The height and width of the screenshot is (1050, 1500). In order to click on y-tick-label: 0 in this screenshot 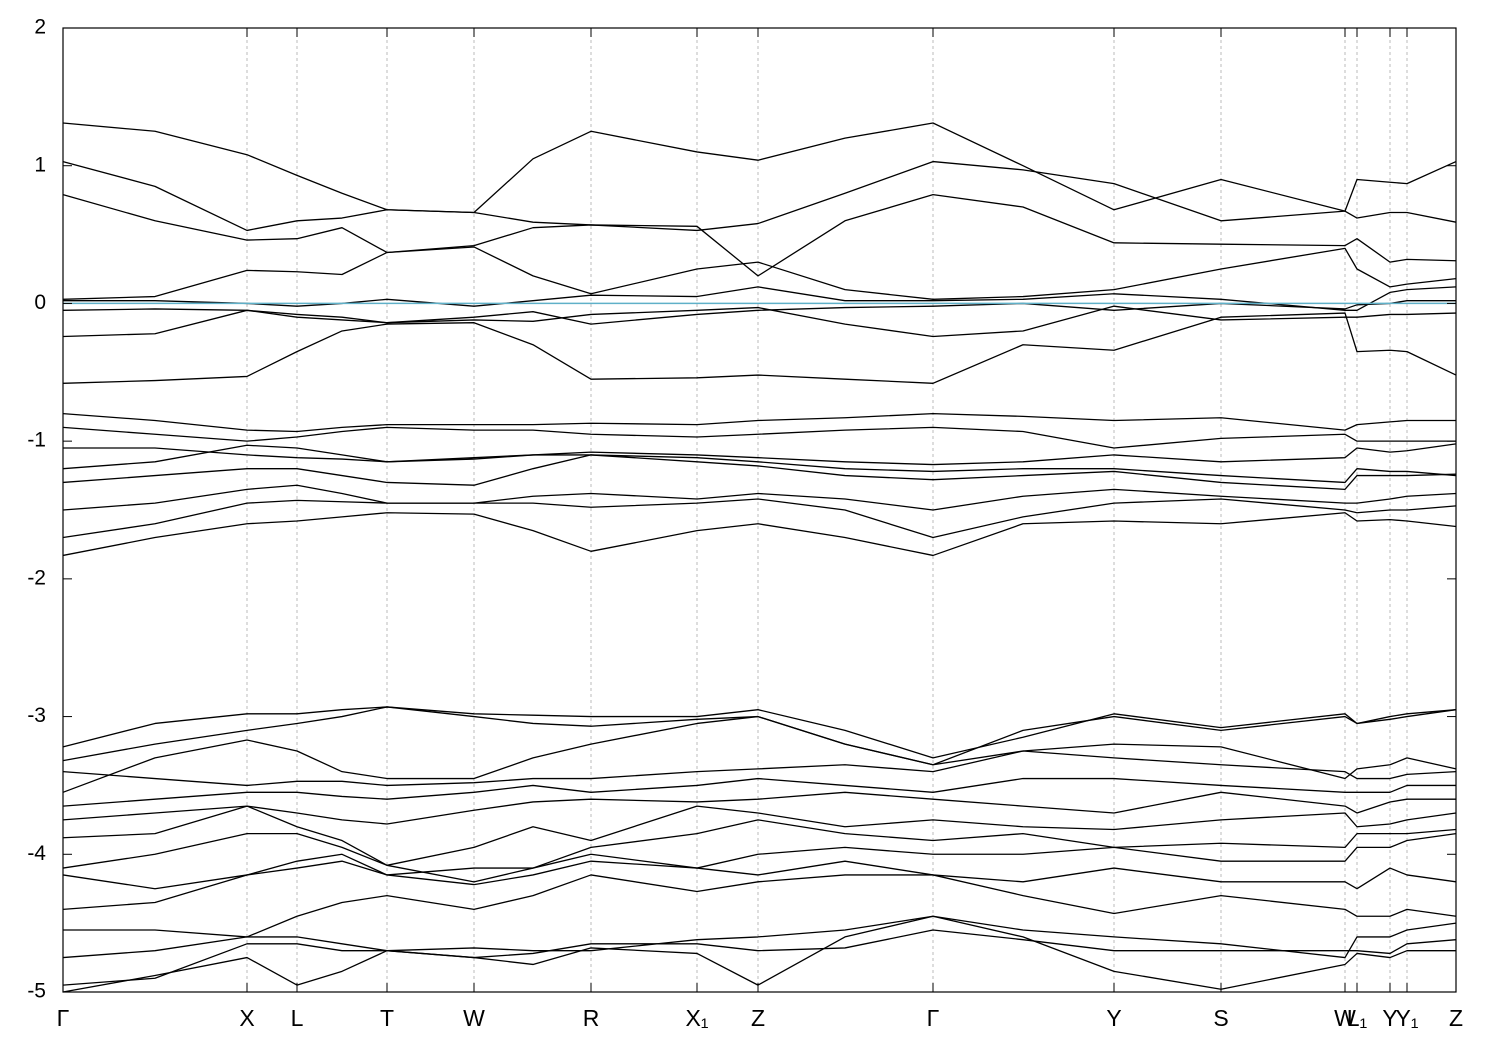, I will do `click(40, 302)`.